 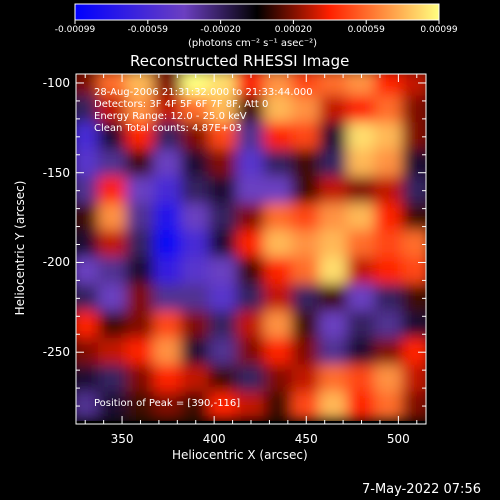 I want to click on colorbar, so click(x=257, y=13).